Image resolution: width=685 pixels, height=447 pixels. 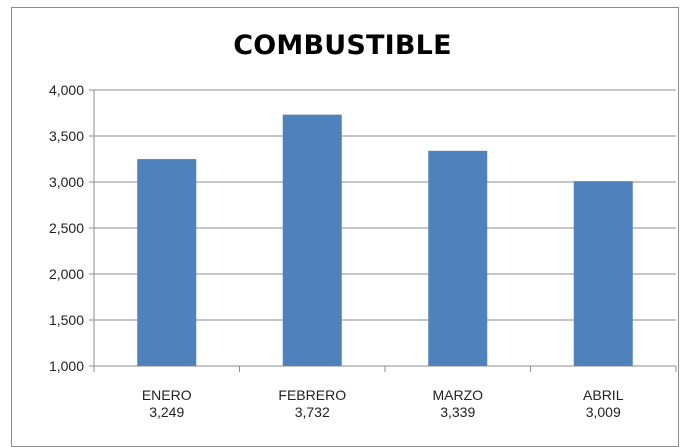 What do you see at coordinates (66, 182) in the screenshot?
I see `y-tick-label: 3,000` at bounding box center [66, 182].